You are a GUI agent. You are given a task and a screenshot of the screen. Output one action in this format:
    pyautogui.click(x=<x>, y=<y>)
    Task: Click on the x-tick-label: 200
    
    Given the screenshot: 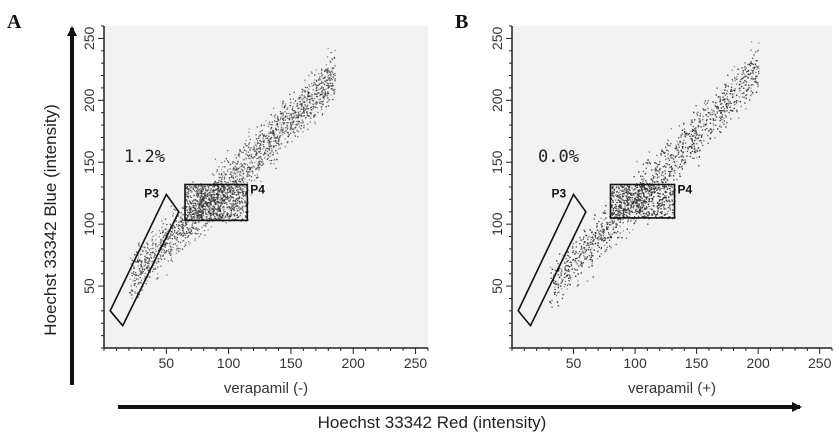 What is the action you would take?
    pyautogui.click(x=354, y=363)
    